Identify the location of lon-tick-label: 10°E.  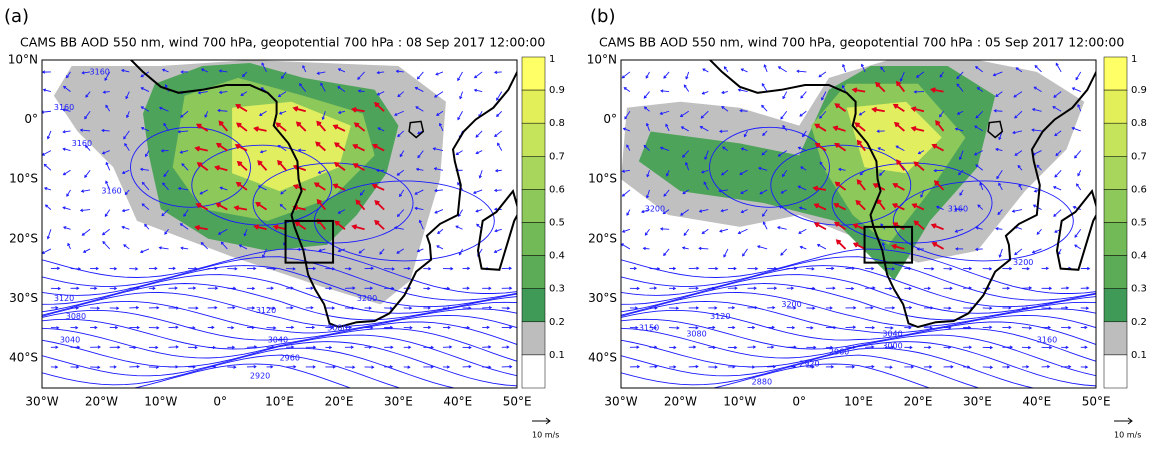
(858, 402).